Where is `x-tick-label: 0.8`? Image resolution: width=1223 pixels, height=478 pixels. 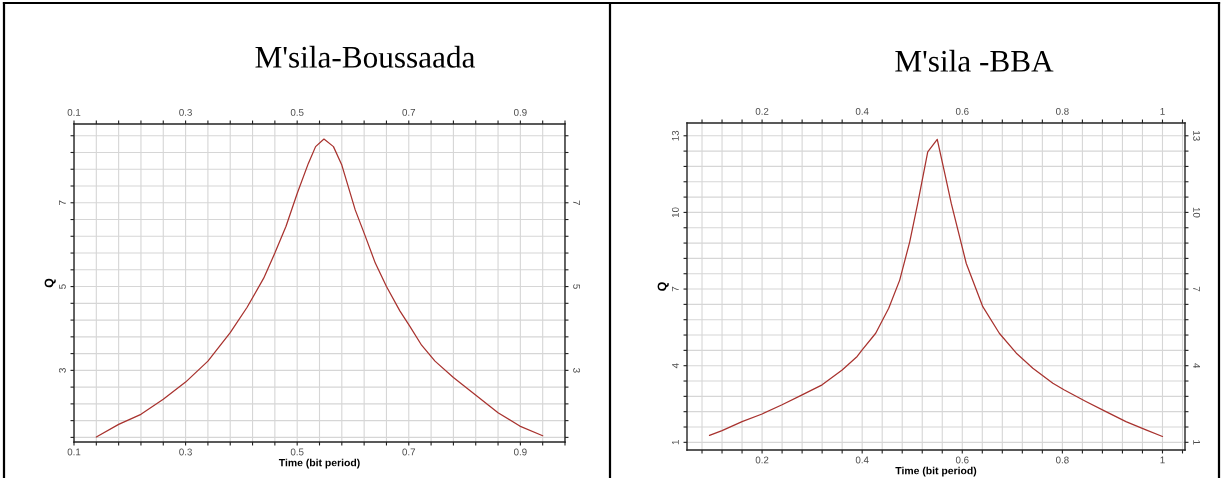 x-tick-label: 0.8 is located at coordinates (1062, 460).